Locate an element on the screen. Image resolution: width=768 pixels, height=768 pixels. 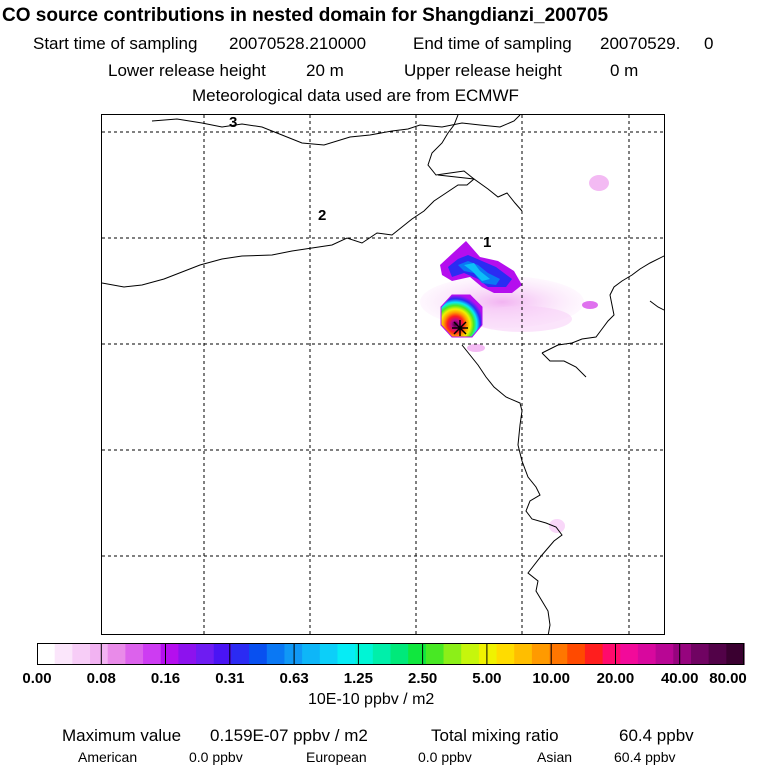
lower-height-value: 20 m is located at coordinates (325, 70).